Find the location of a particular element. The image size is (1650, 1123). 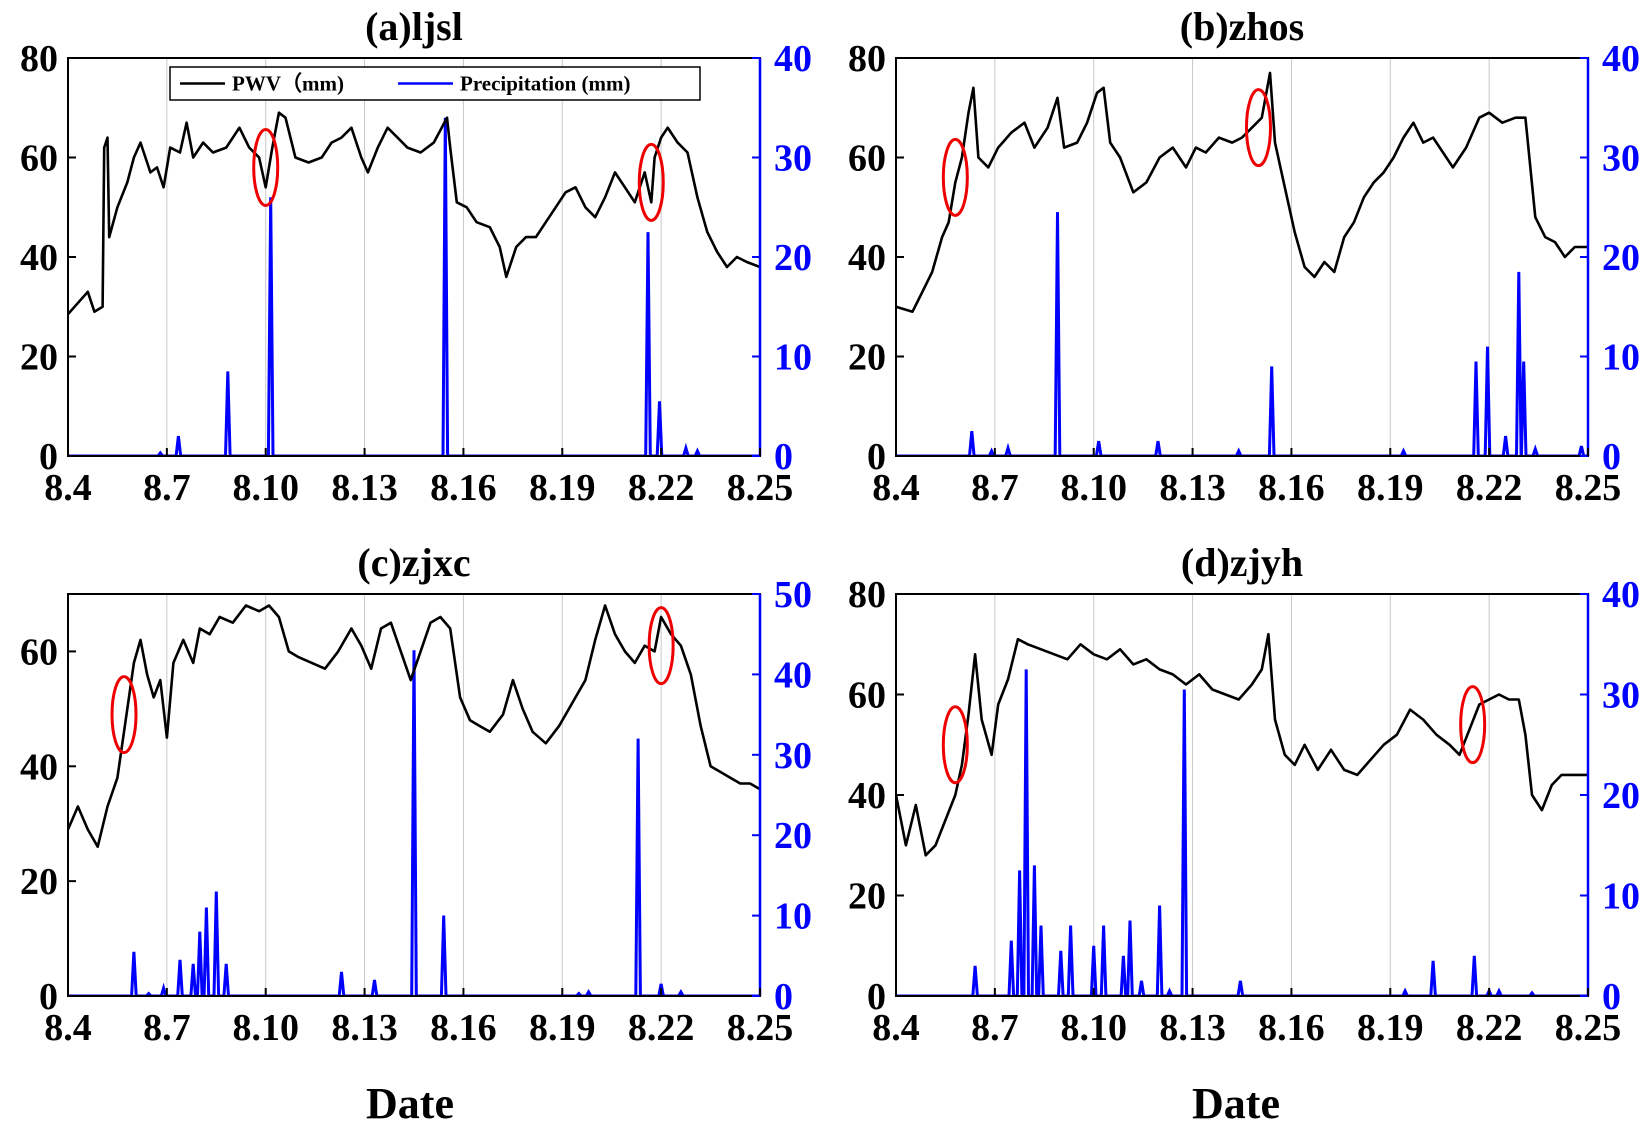

right-tick-label: 50 is located at coordinates (793, 595).